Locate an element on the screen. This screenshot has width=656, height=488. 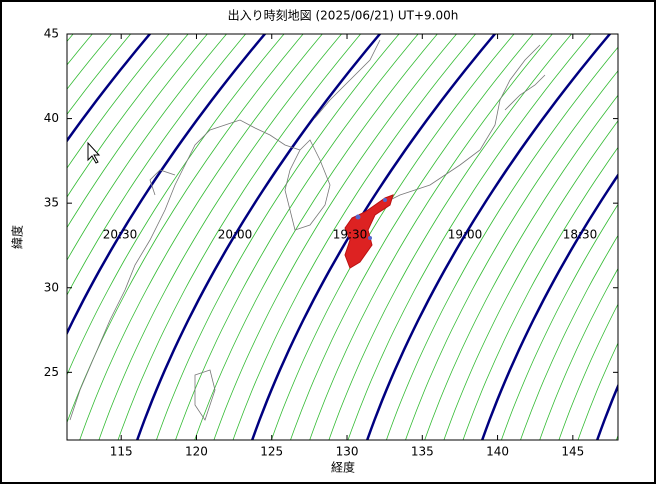
x-tick-label: 140 is located at coordinates (497, 452).